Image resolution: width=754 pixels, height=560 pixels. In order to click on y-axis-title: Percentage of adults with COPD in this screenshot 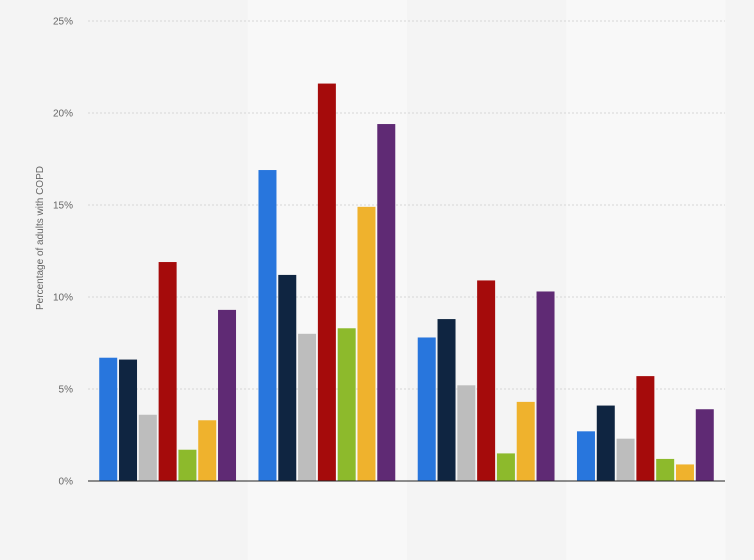, I will do `click(40, 238)`.